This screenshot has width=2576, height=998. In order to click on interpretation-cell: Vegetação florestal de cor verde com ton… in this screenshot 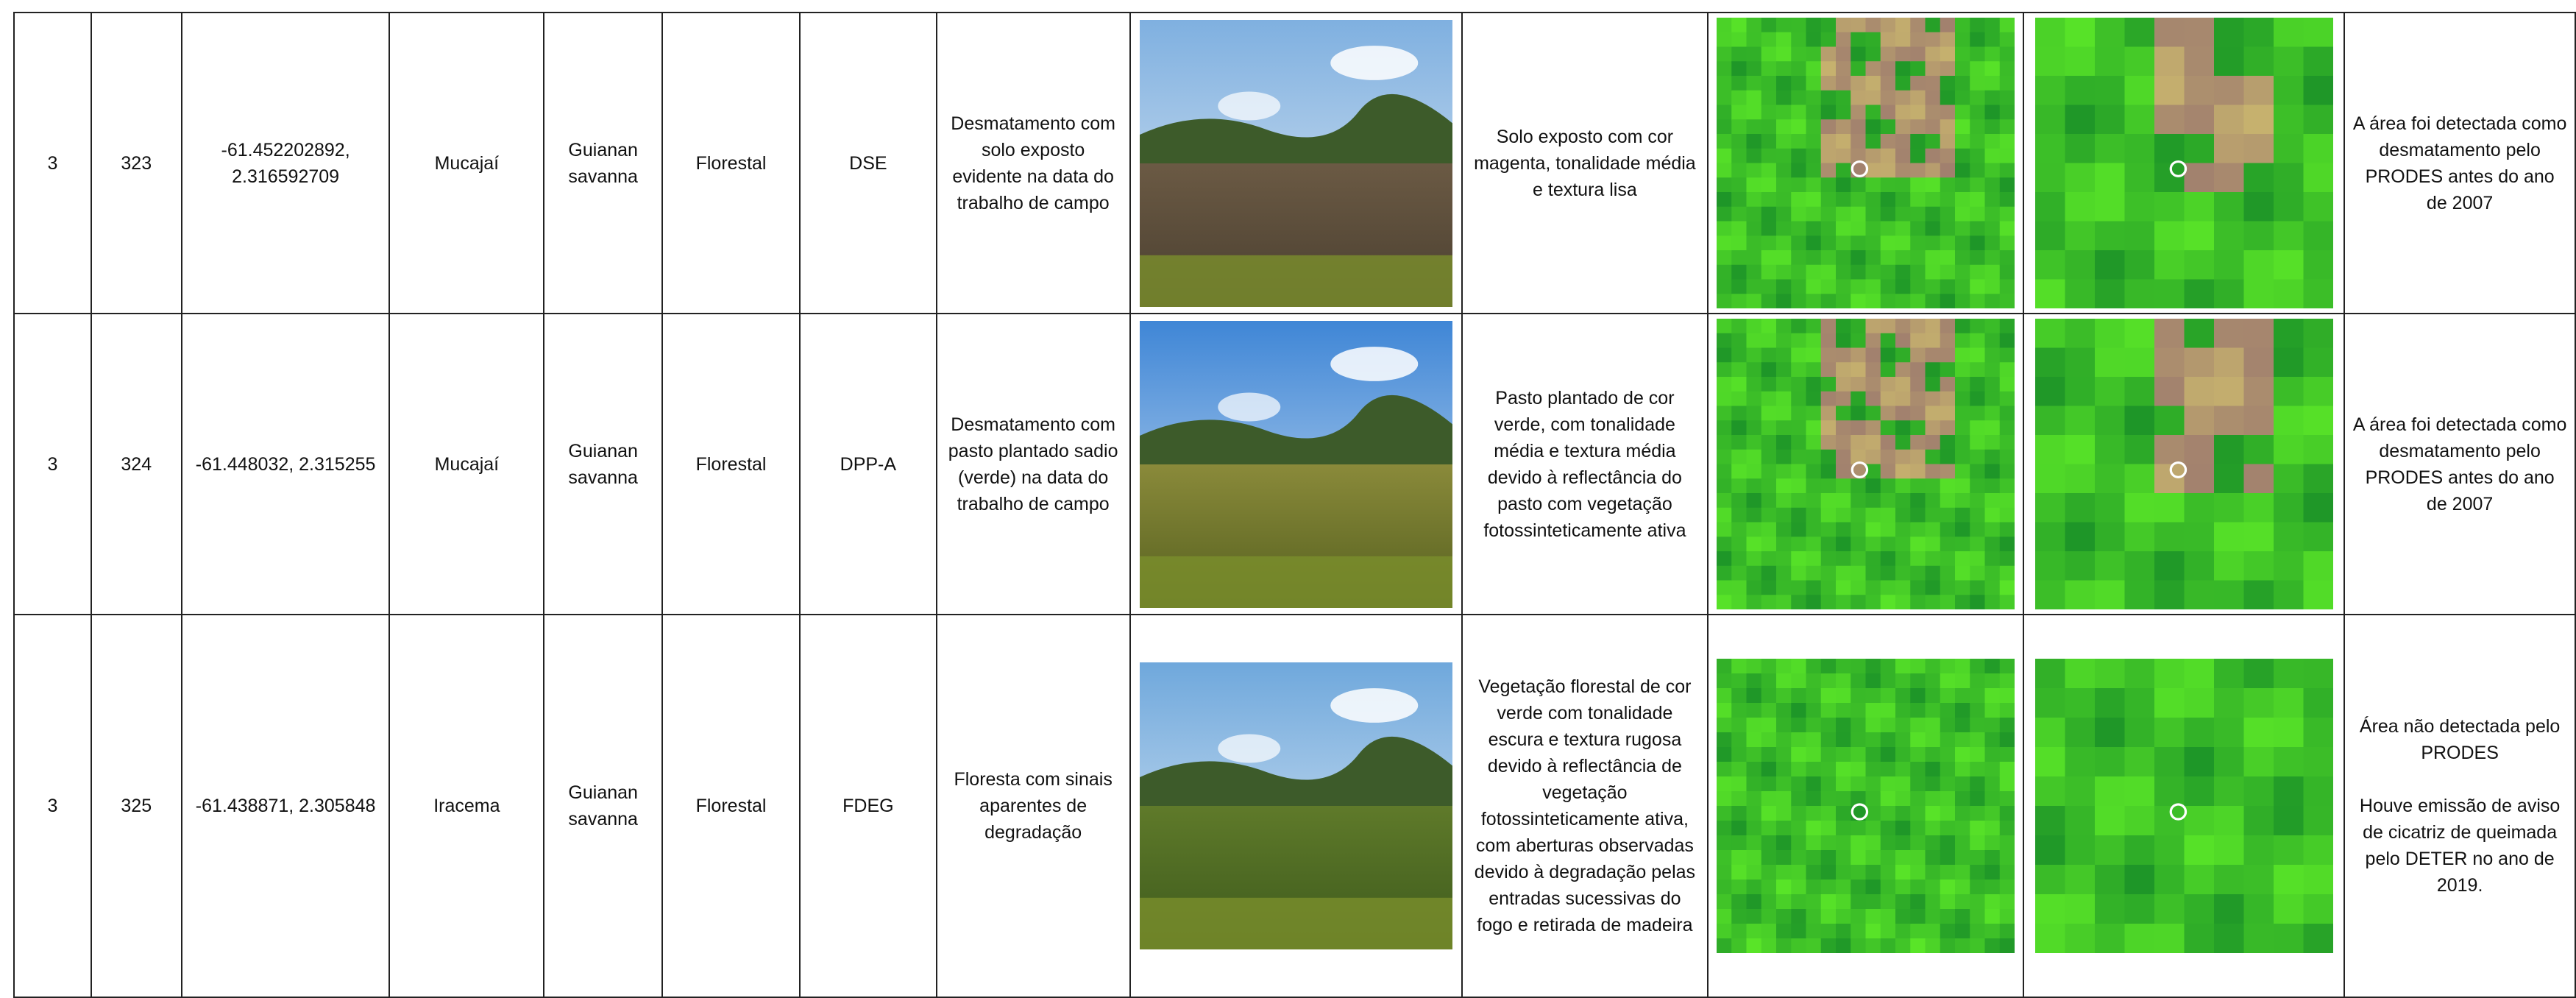, I will do `click(1585, 806)`.